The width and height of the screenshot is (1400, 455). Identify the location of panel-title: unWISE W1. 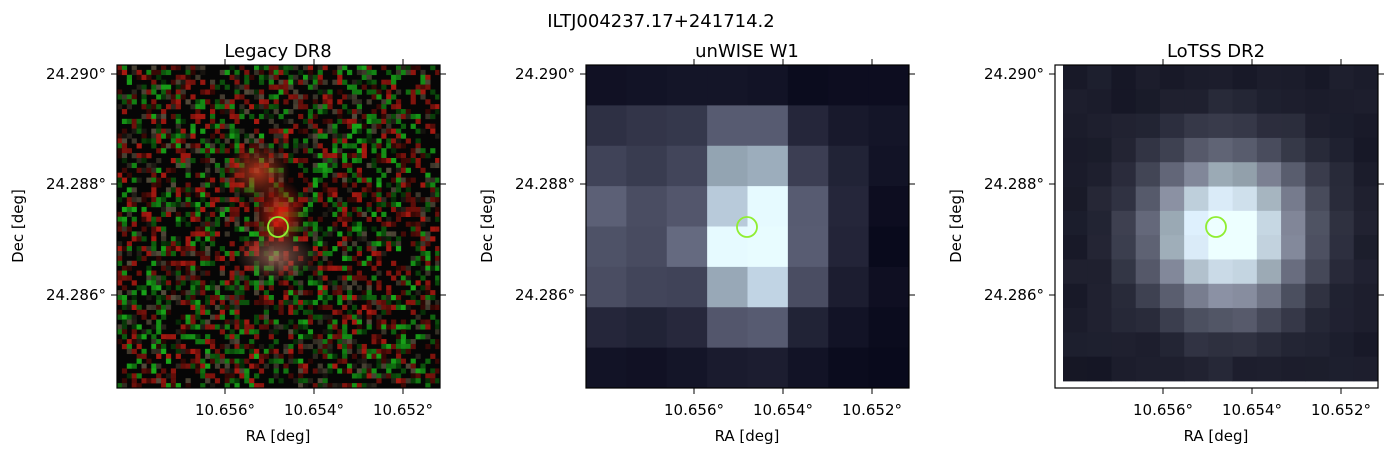
(747, 51).